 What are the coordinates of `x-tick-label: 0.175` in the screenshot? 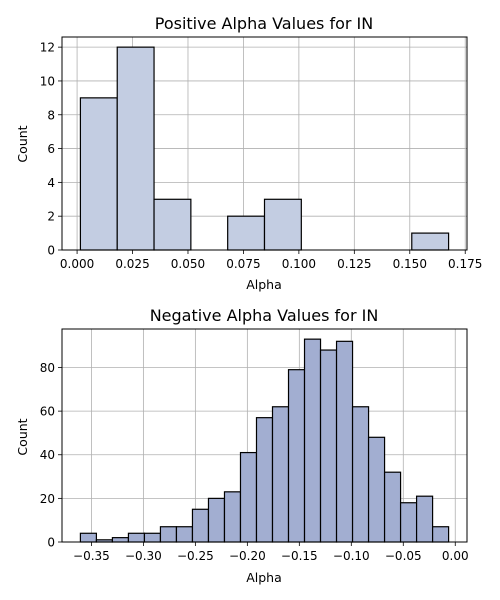 It's located at (465, 264).